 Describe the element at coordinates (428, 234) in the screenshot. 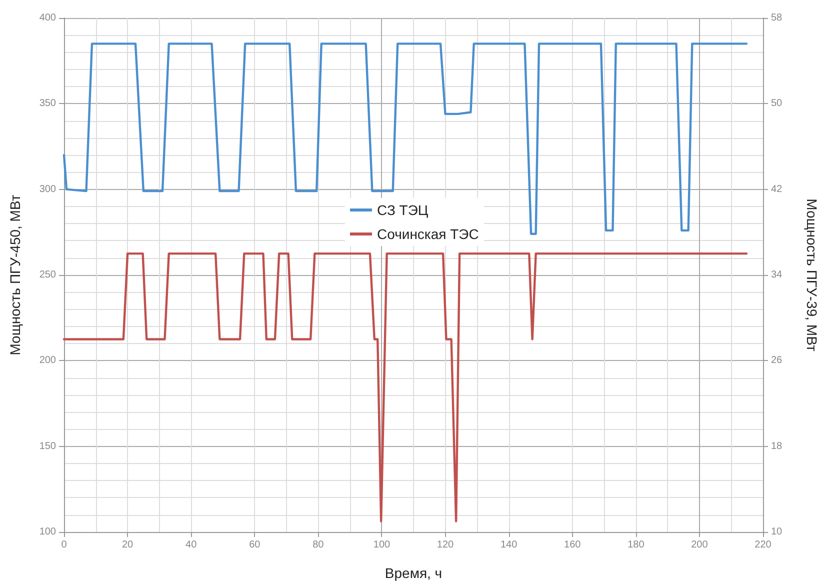

I see `legend-label: Сочинская ТЭС` at that location.